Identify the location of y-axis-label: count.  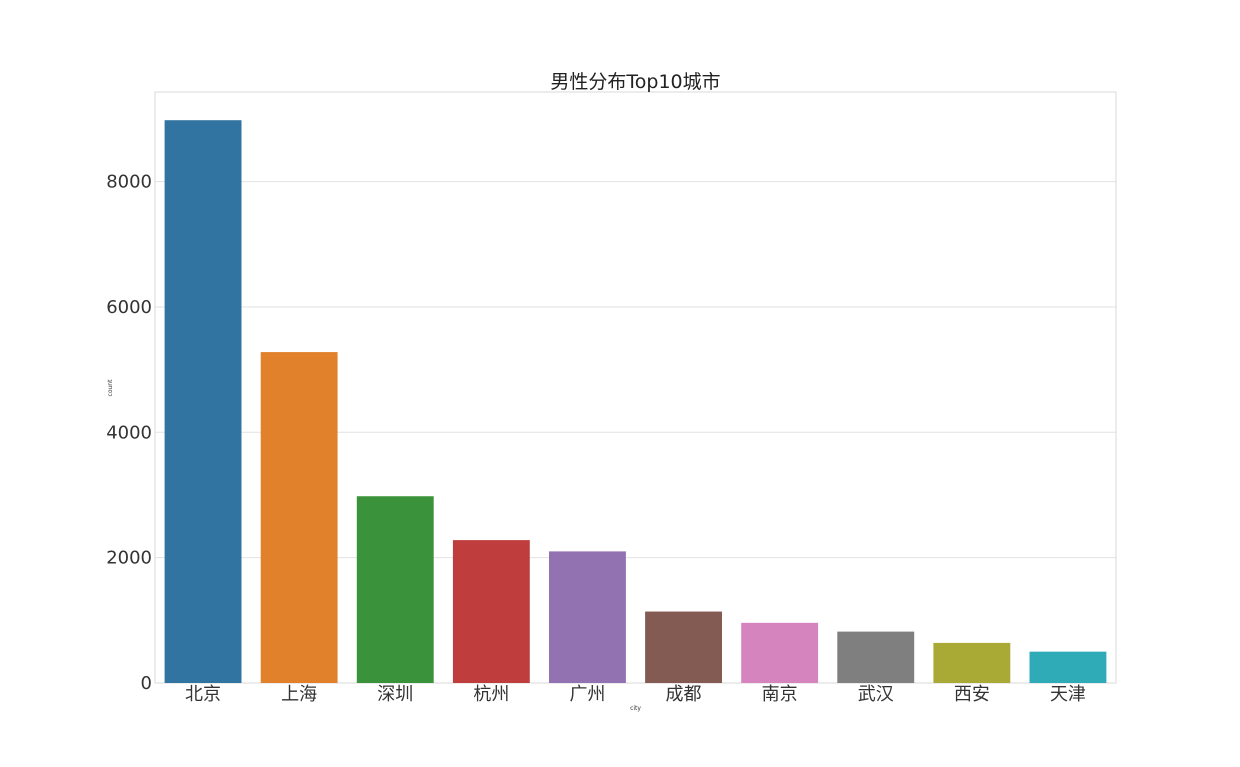
(110, 388).